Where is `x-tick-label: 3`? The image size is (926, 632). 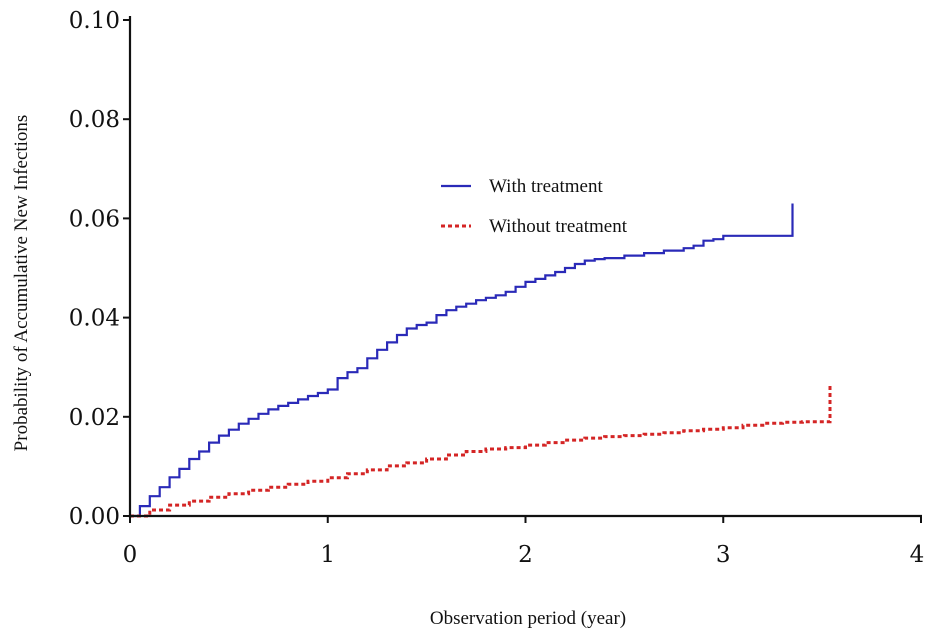 x-tick-label: 3 is located at coordinates (723, 555).